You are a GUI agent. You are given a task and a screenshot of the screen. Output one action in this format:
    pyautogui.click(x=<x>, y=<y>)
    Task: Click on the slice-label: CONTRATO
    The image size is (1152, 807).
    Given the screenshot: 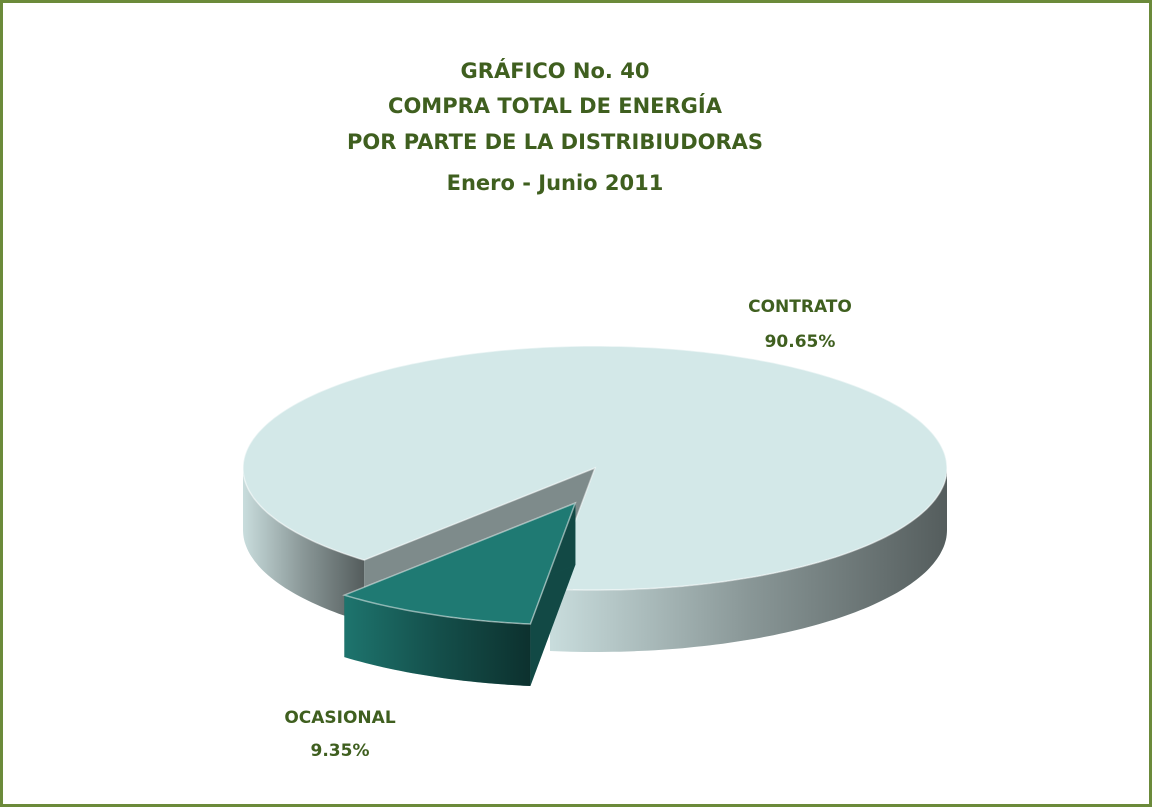 What is the action you would take?
    pyautogui.click(x=800, y=307)
    